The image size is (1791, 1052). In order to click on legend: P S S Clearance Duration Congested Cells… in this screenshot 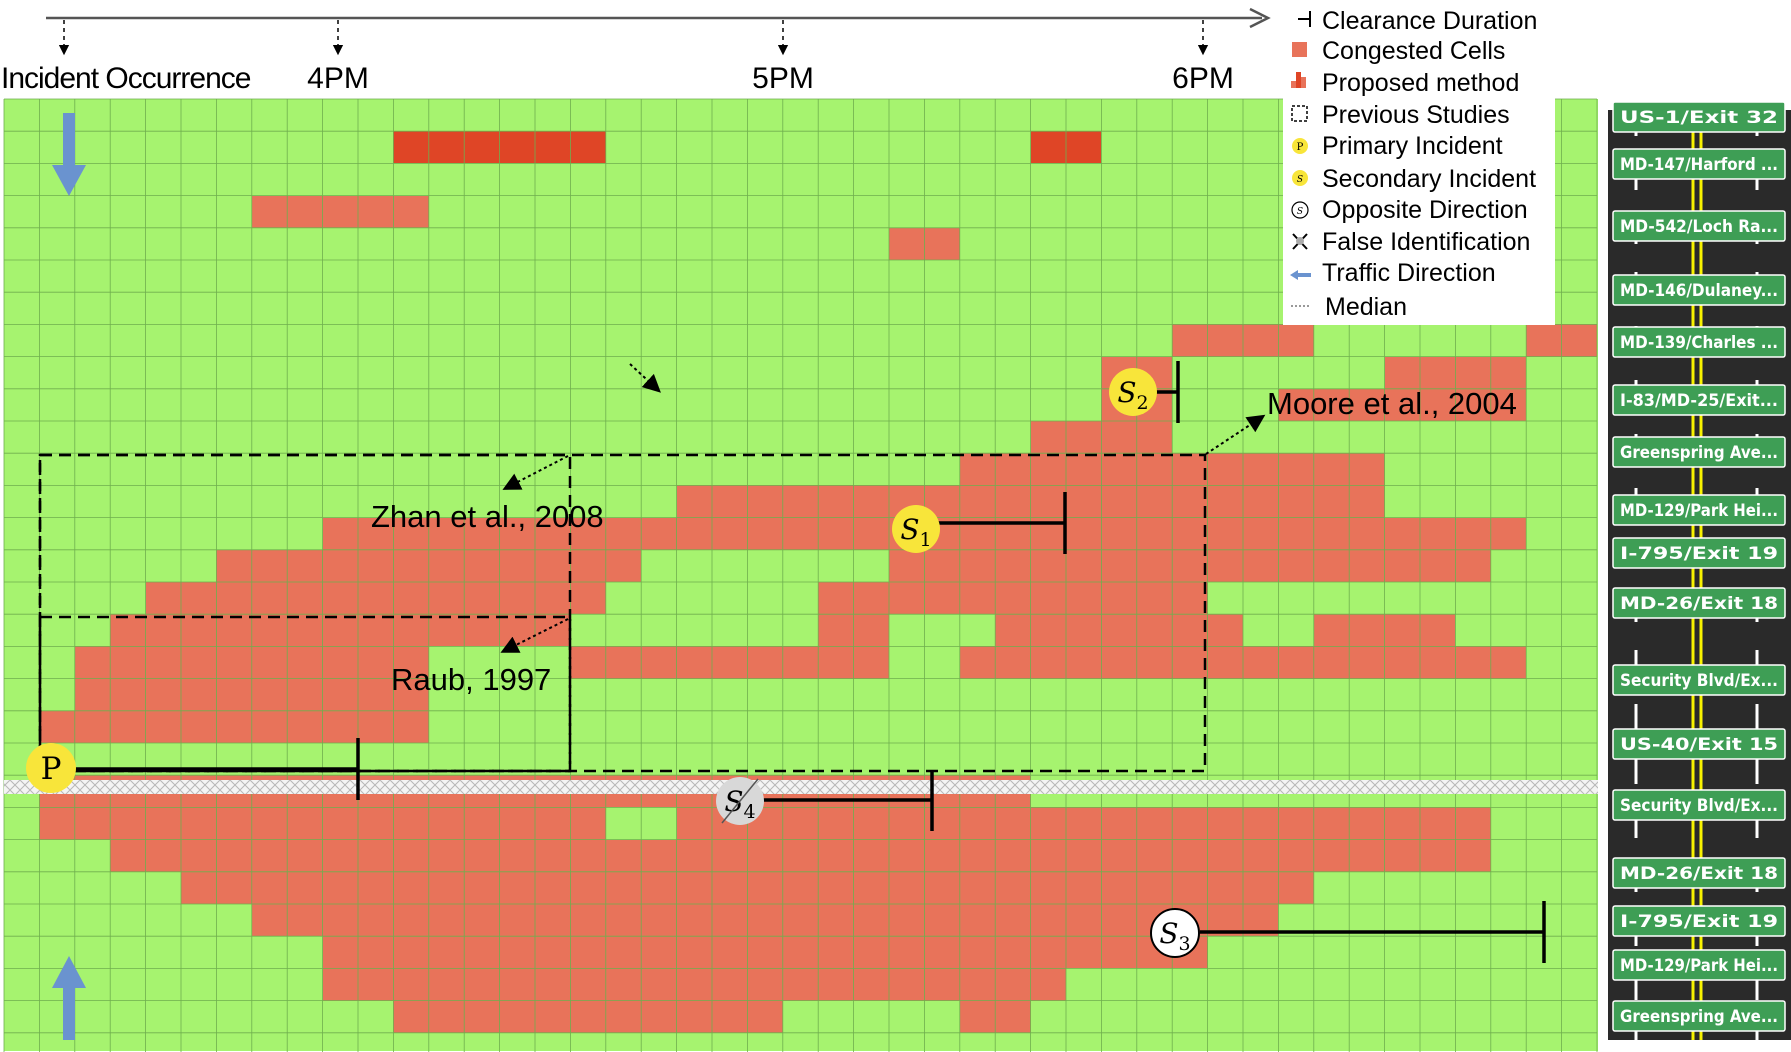, I will do `click(1419, 164)`.